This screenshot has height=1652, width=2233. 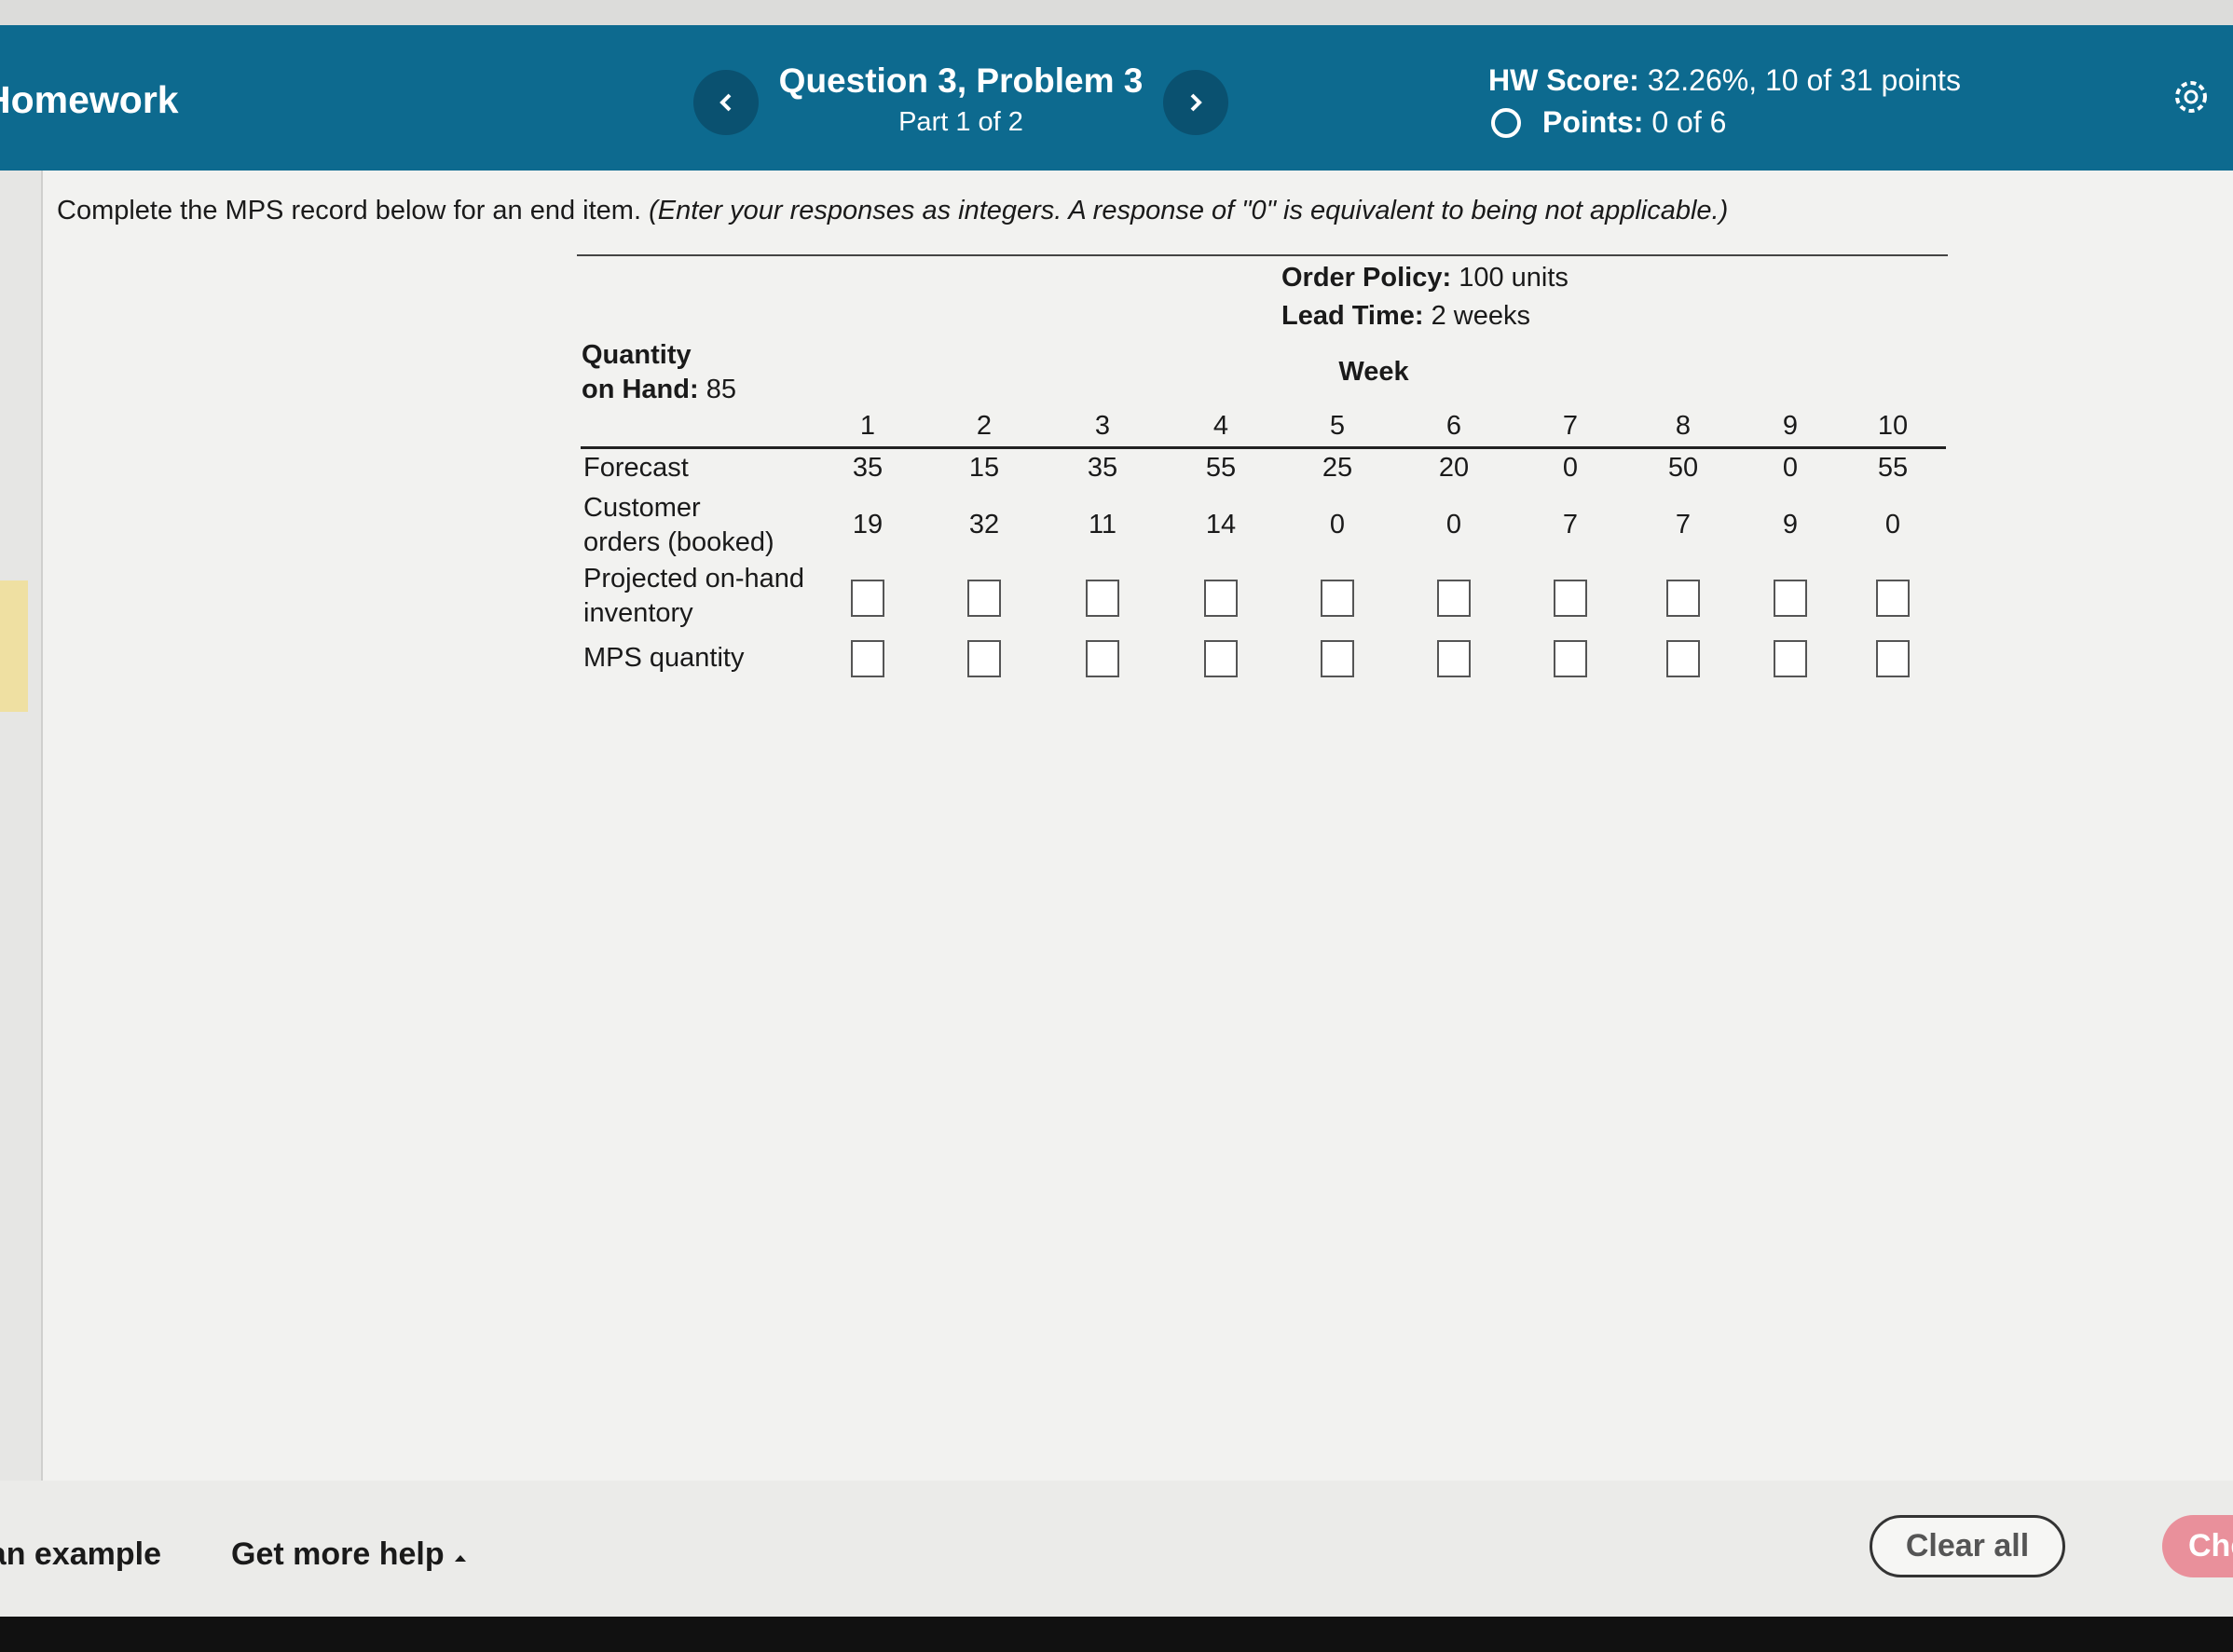 What do you see at coordinates (89, 99) in the screenshot?
I see `course-title: Homework` at bounding box center [89, 99].